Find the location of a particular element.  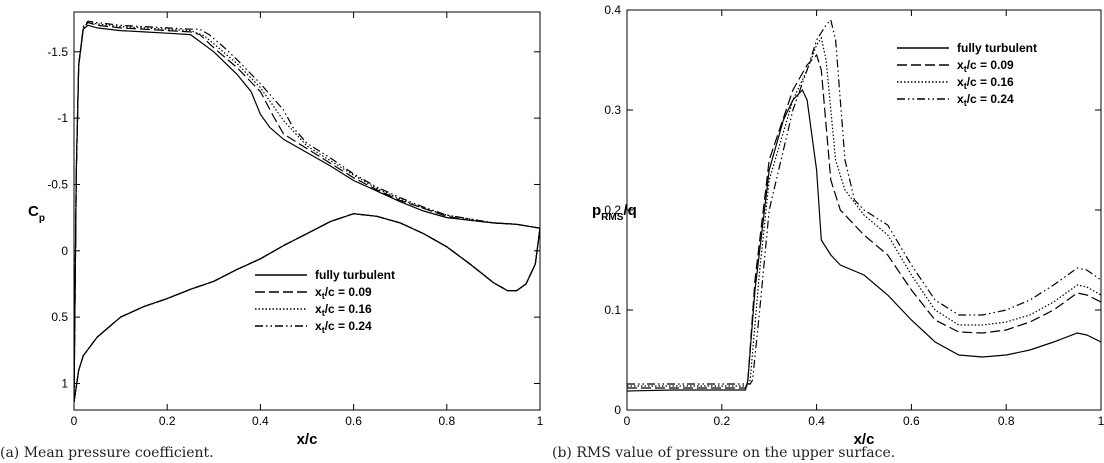

y-axis-label: Cp is located at coordinates (36, 213).